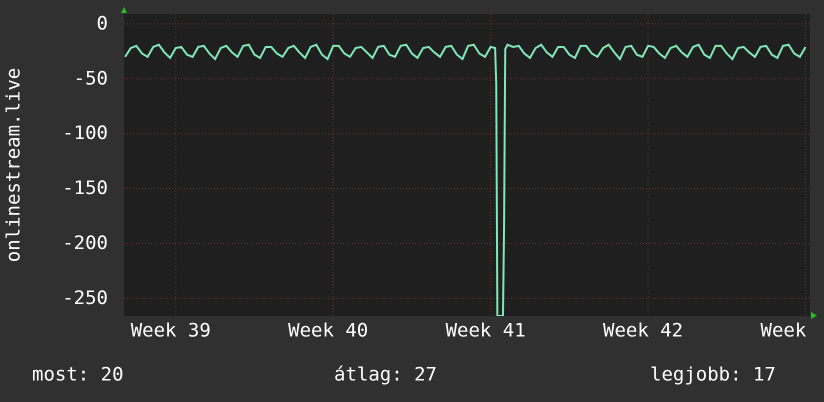 This screenshot has height=402, width=824. I want to click on y-tick-label: -50, so click(91, 78).